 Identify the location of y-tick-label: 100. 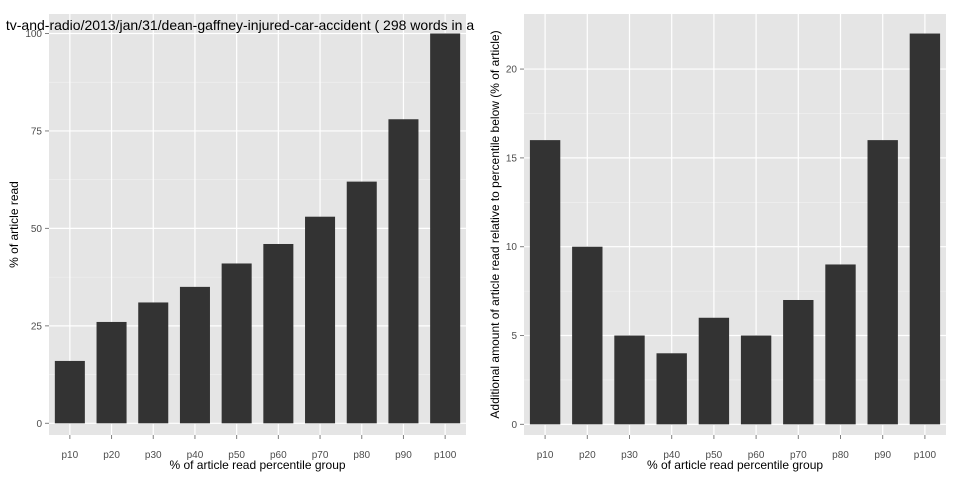
(33, 34).